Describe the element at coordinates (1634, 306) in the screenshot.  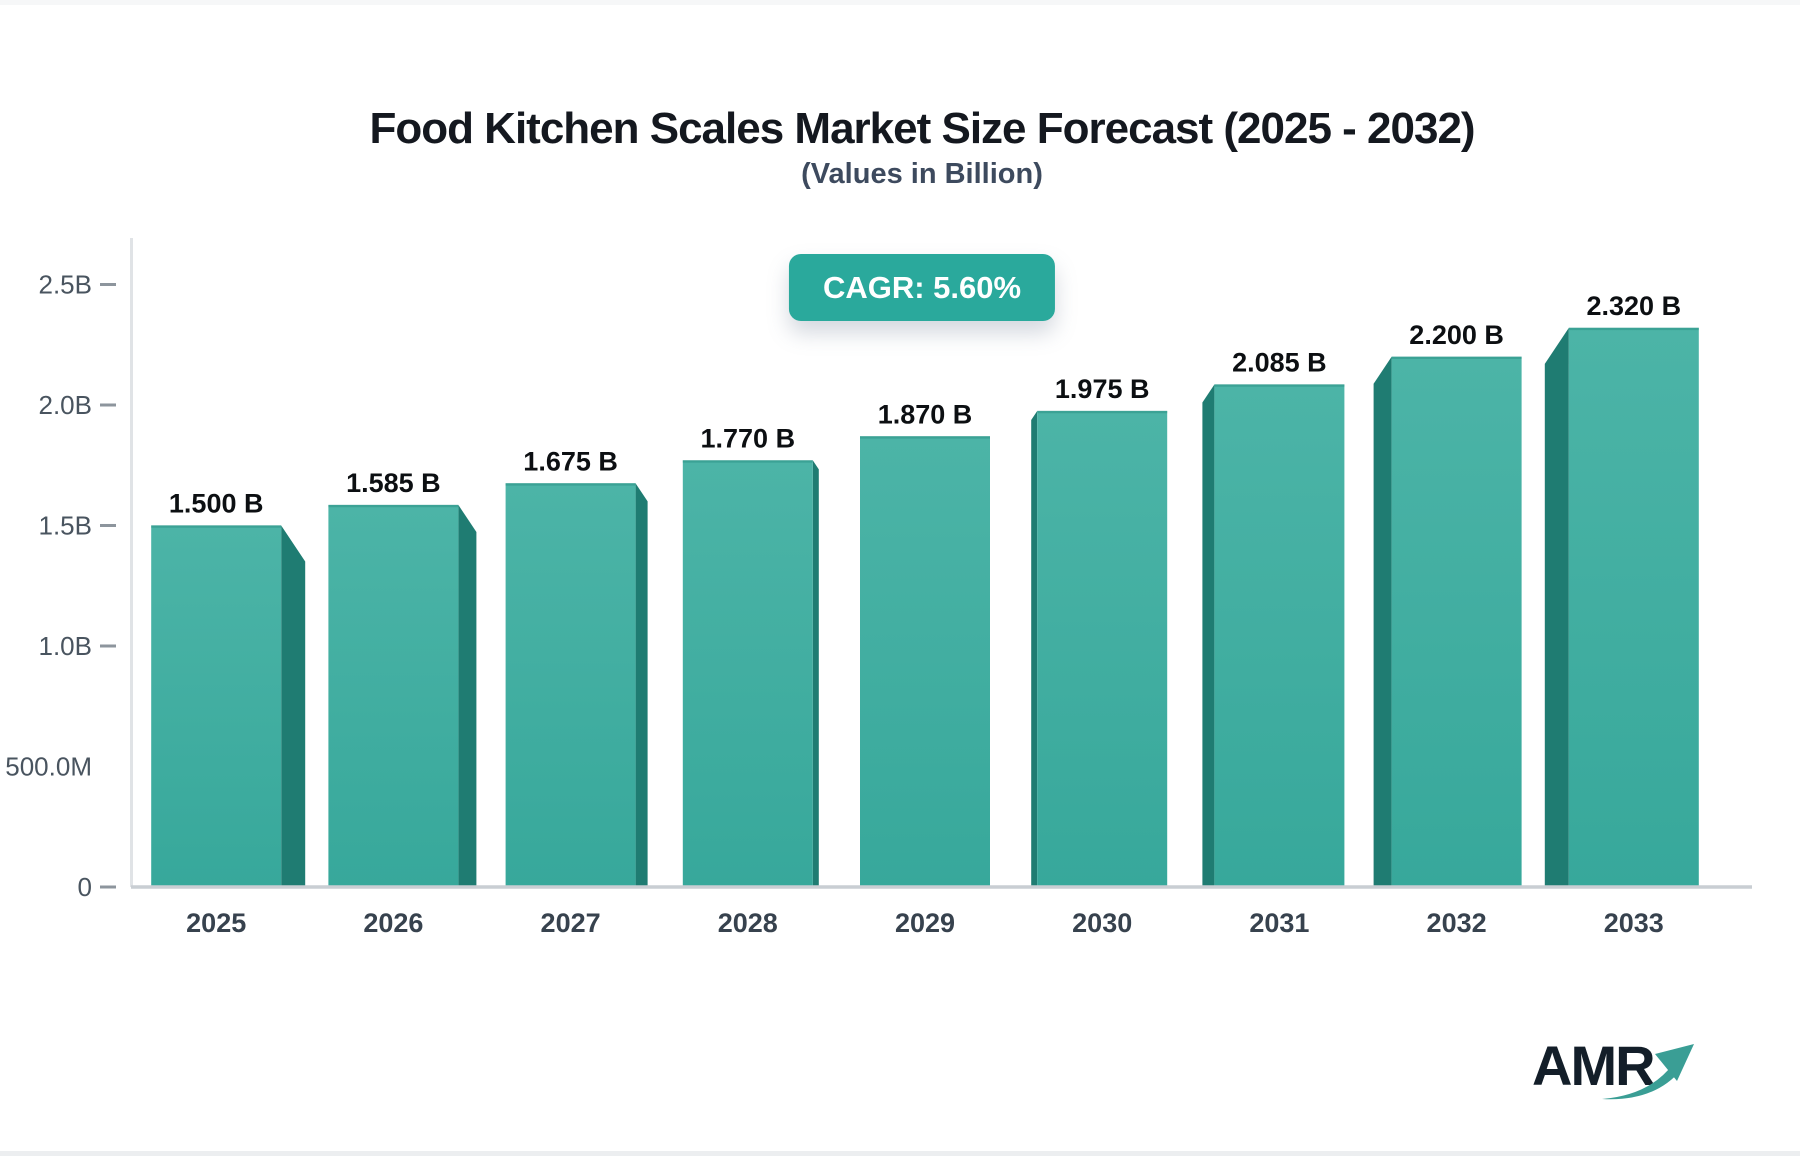
I see `bar-value-label: 2.320 B` at that location.